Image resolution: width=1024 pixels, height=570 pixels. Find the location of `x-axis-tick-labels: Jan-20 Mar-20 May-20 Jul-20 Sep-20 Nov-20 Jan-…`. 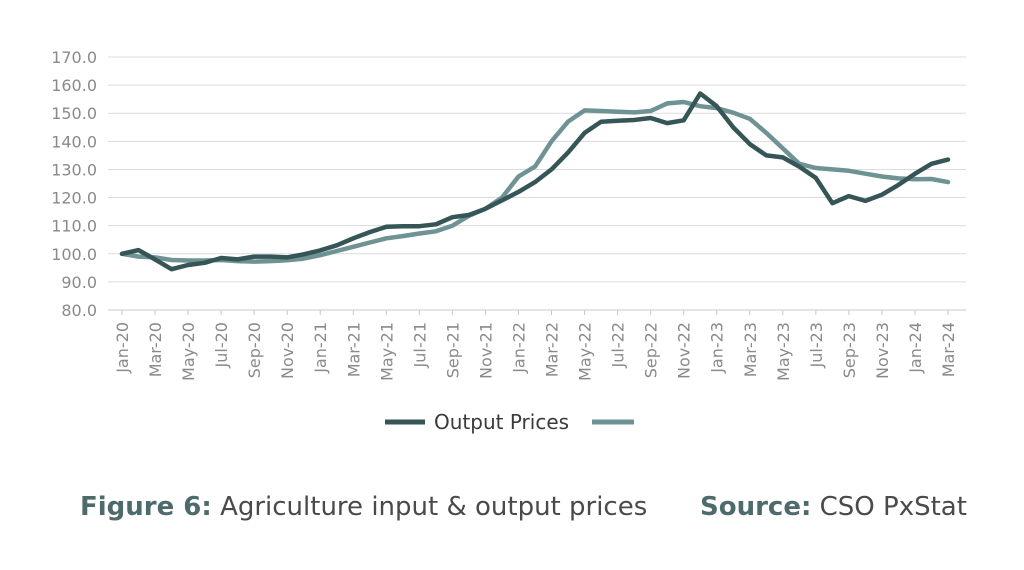

x-axis-tick-labels: Jan-20 Mar-20 May-20 Jul-20 Sep-20 Nov-20 Jan-… is located at coordinates (535, 351).